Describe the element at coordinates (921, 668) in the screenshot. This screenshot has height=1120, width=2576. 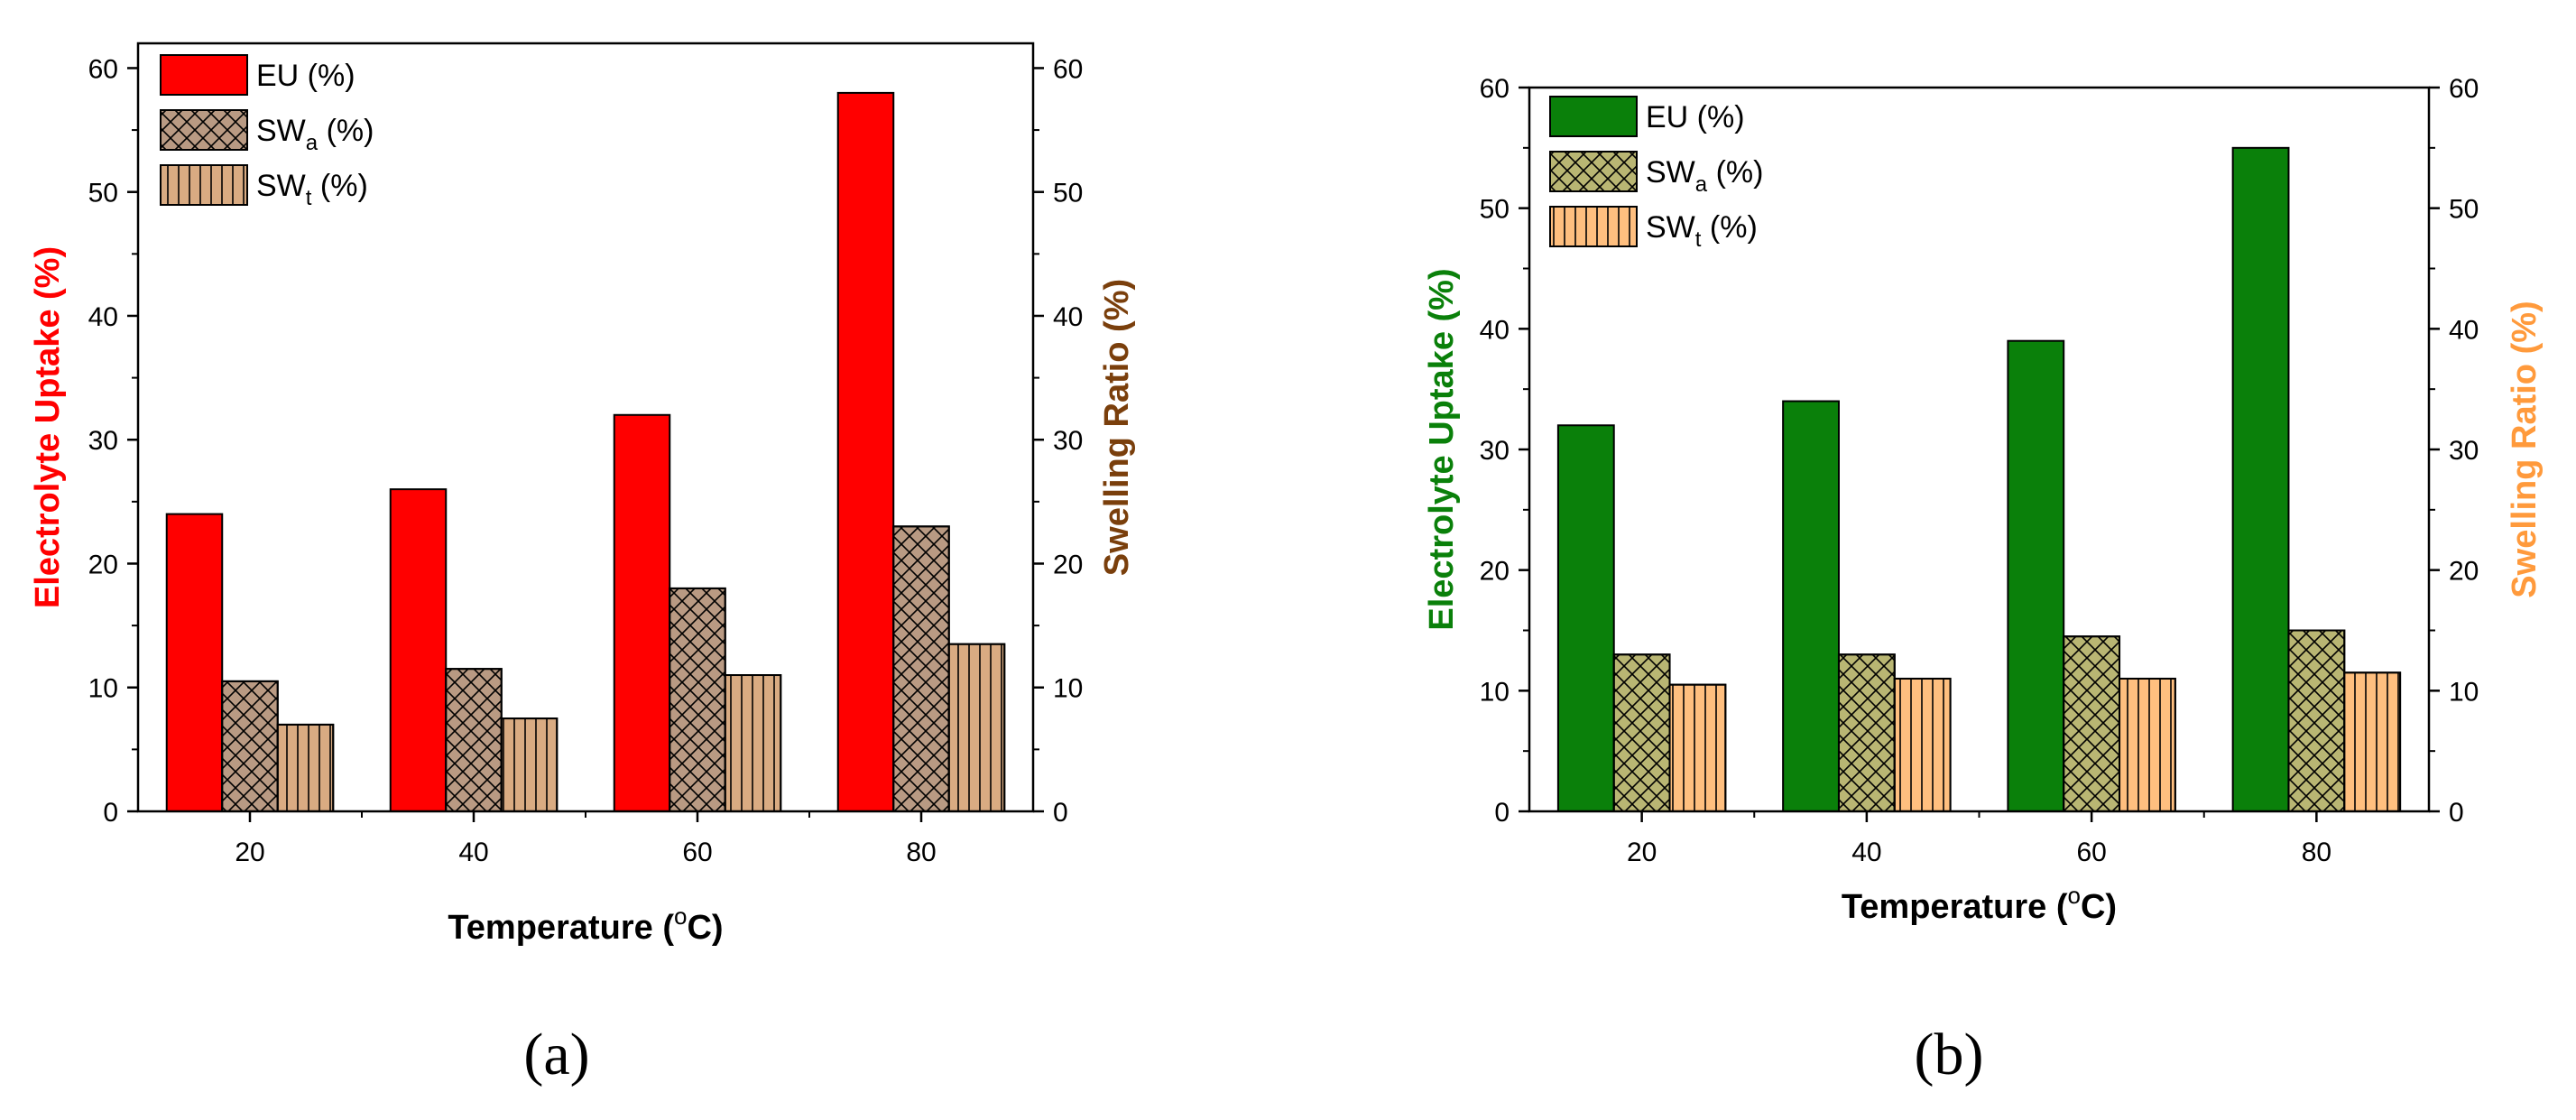
I see `bar-swa-80-hatch` at that location.